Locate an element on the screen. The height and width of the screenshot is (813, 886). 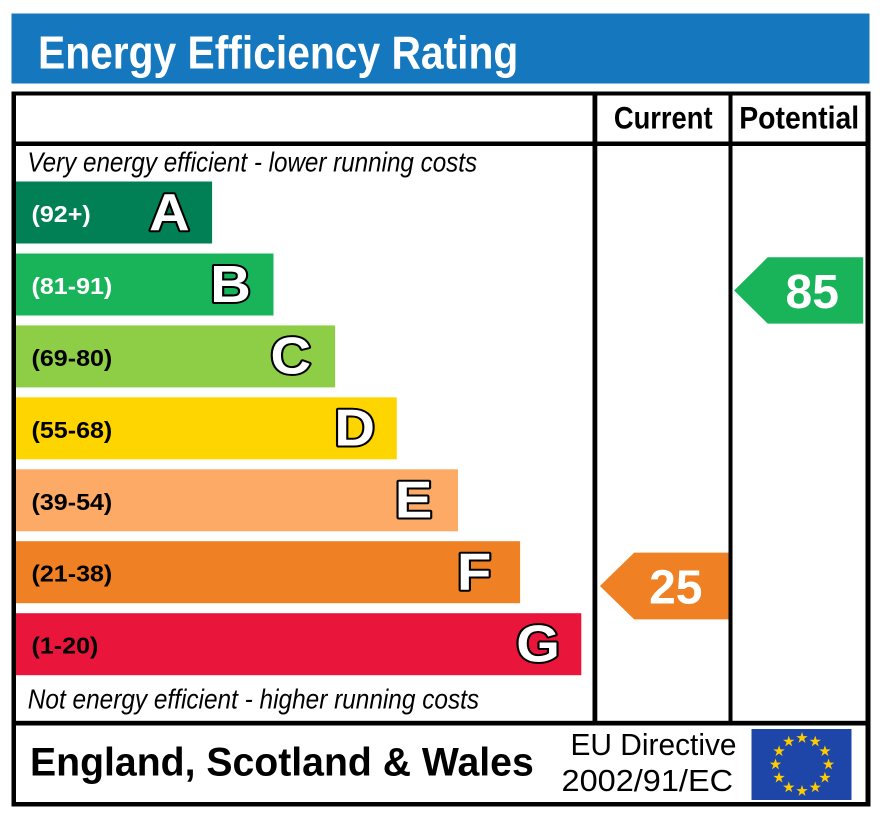
svg-text: (21-38) is located at coordinates (72, 575).